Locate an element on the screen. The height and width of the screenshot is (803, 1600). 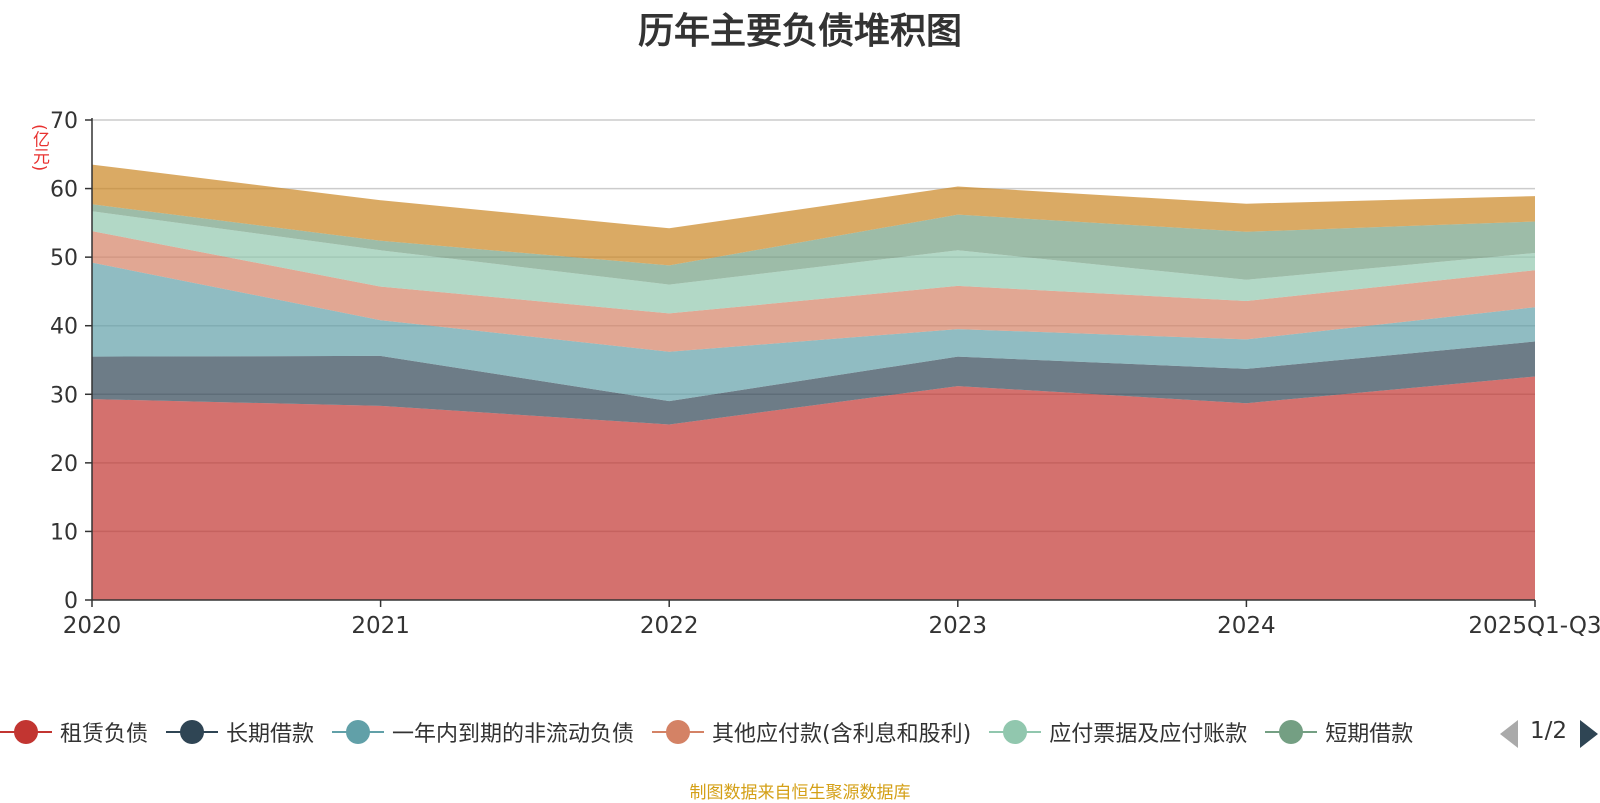
legend-item: 其他应付款(含利息和股利) is located at coordinates (811, 732).